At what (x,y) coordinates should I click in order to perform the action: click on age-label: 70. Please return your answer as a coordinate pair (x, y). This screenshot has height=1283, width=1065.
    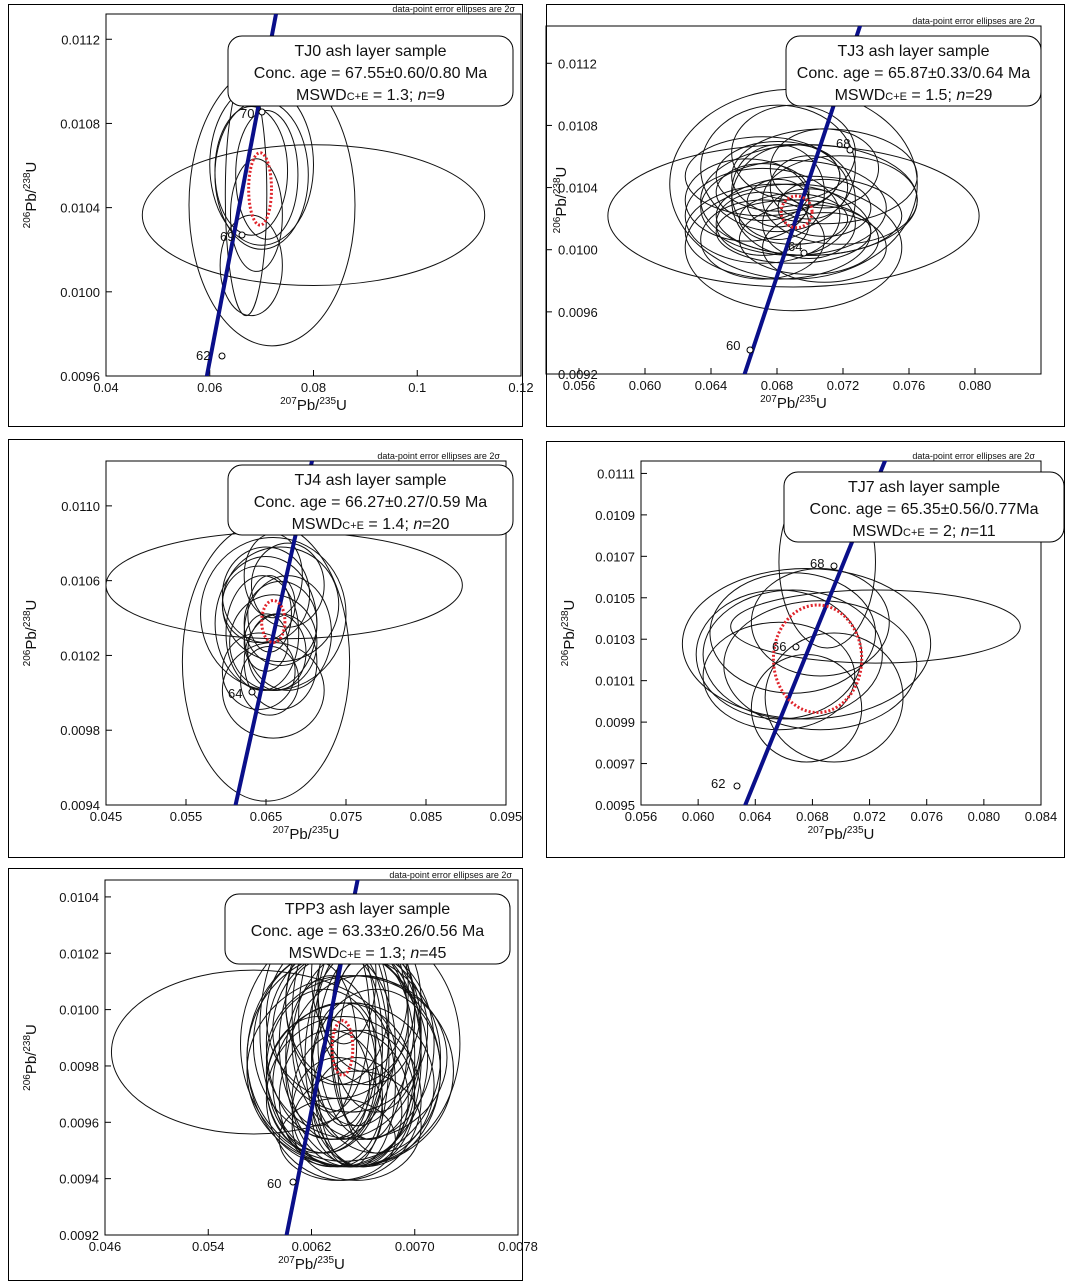
    Looking at the image, I should click on (247, 113).